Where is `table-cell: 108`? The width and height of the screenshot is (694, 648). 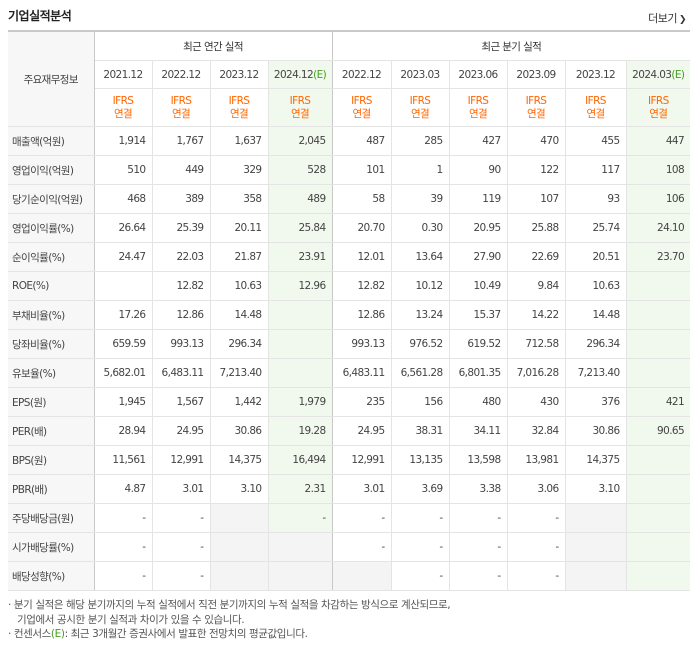 table-cell: 108 is located at coordinates (658, 170).